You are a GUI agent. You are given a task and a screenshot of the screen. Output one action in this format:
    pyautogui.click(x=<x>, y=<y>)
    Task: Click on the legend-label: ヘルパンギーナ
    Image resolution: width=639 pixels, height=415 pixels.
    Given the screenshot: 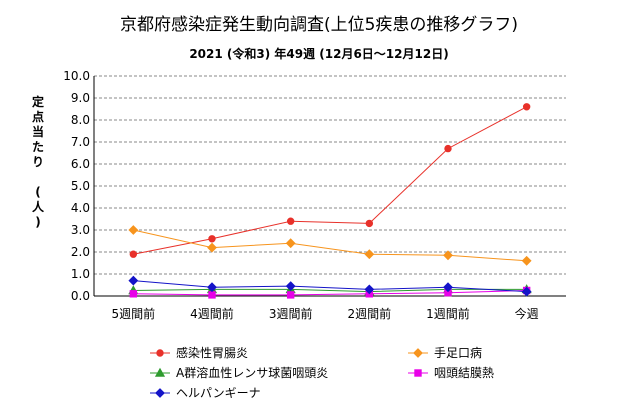 What is the action you would take?
    pyautogui.click(x=218, y=393)
    